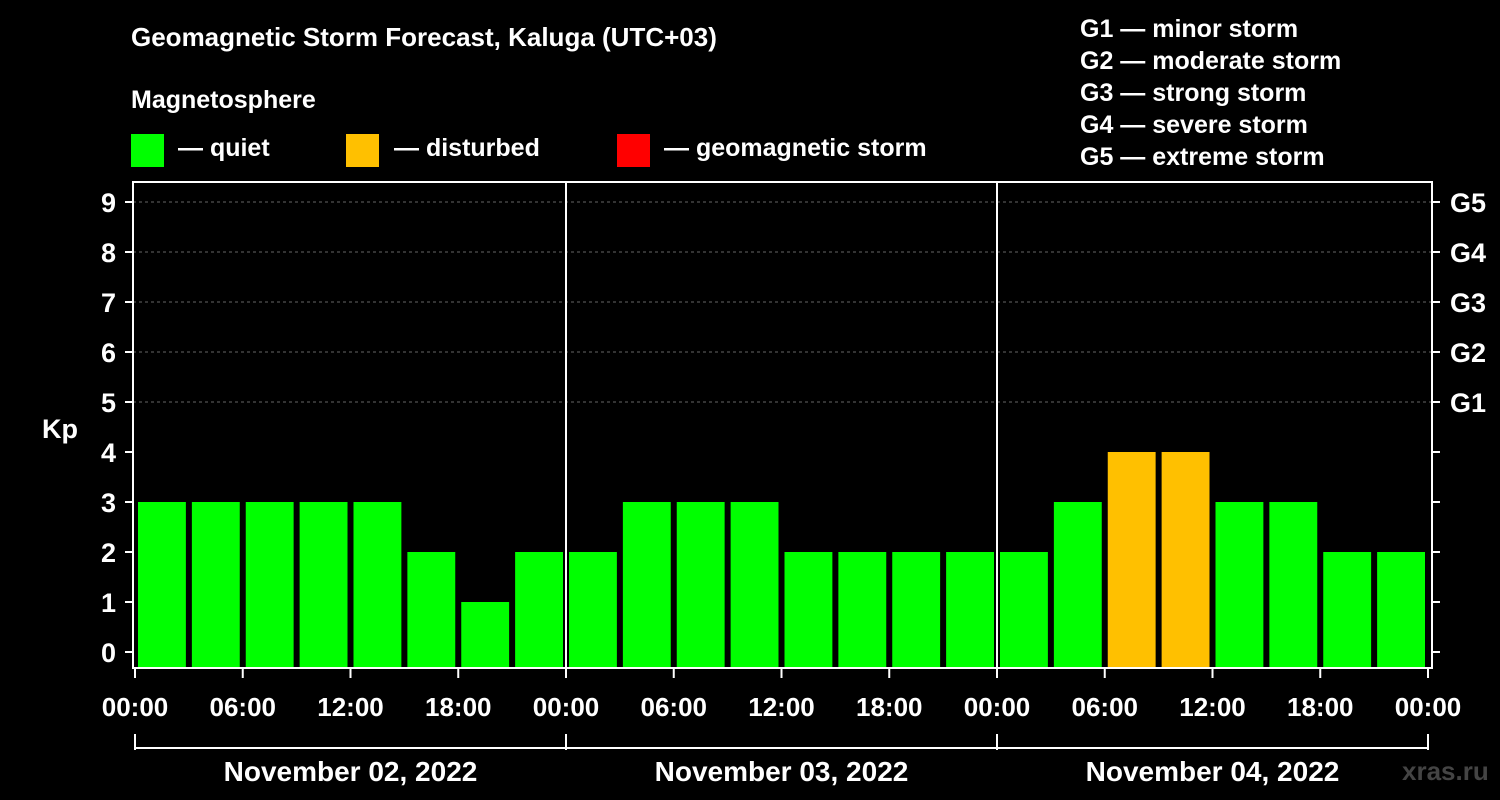 The height and width of the screenshot is (800, 1500). Describe the element at coordinates (108, 603) in the screenshot. I see `y-tick-label: 1` at that location.